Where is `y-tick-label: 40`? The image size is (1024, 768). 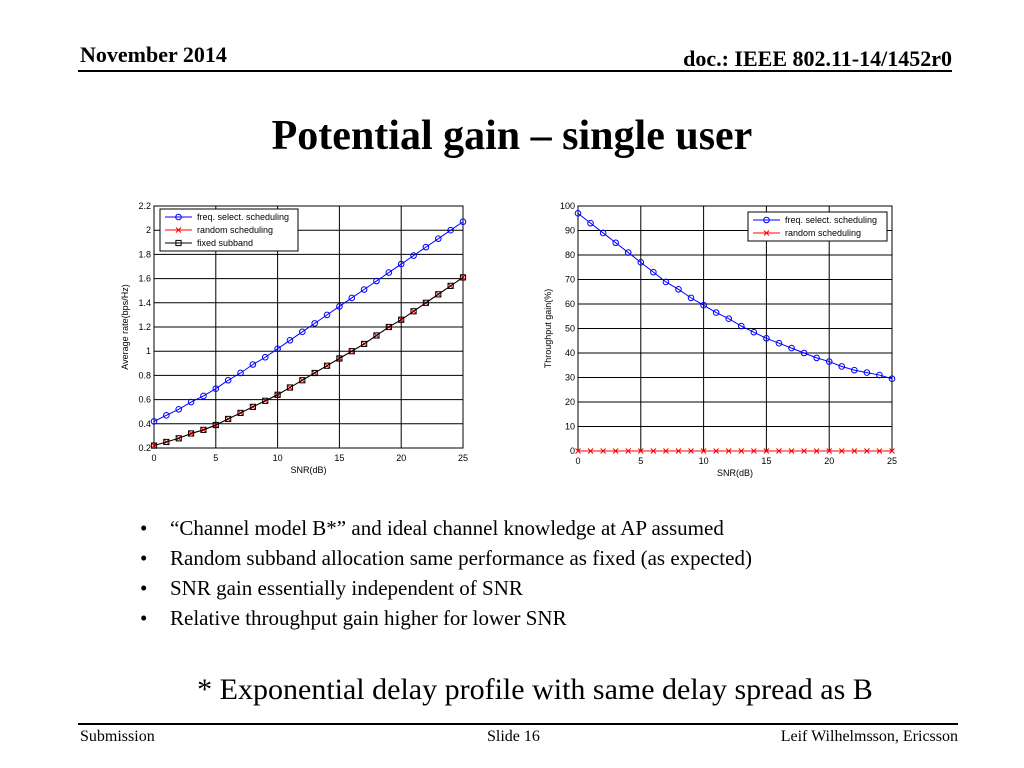
y-tick-label: 40 is located at coordinates (570, 353).